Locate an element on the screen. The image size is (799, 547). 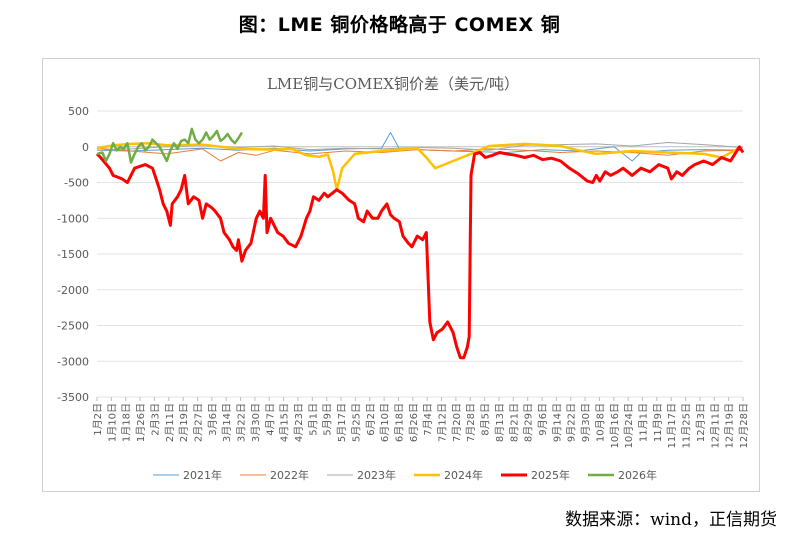
y-tick-label: -2000 is located at coordinates (73, 290).